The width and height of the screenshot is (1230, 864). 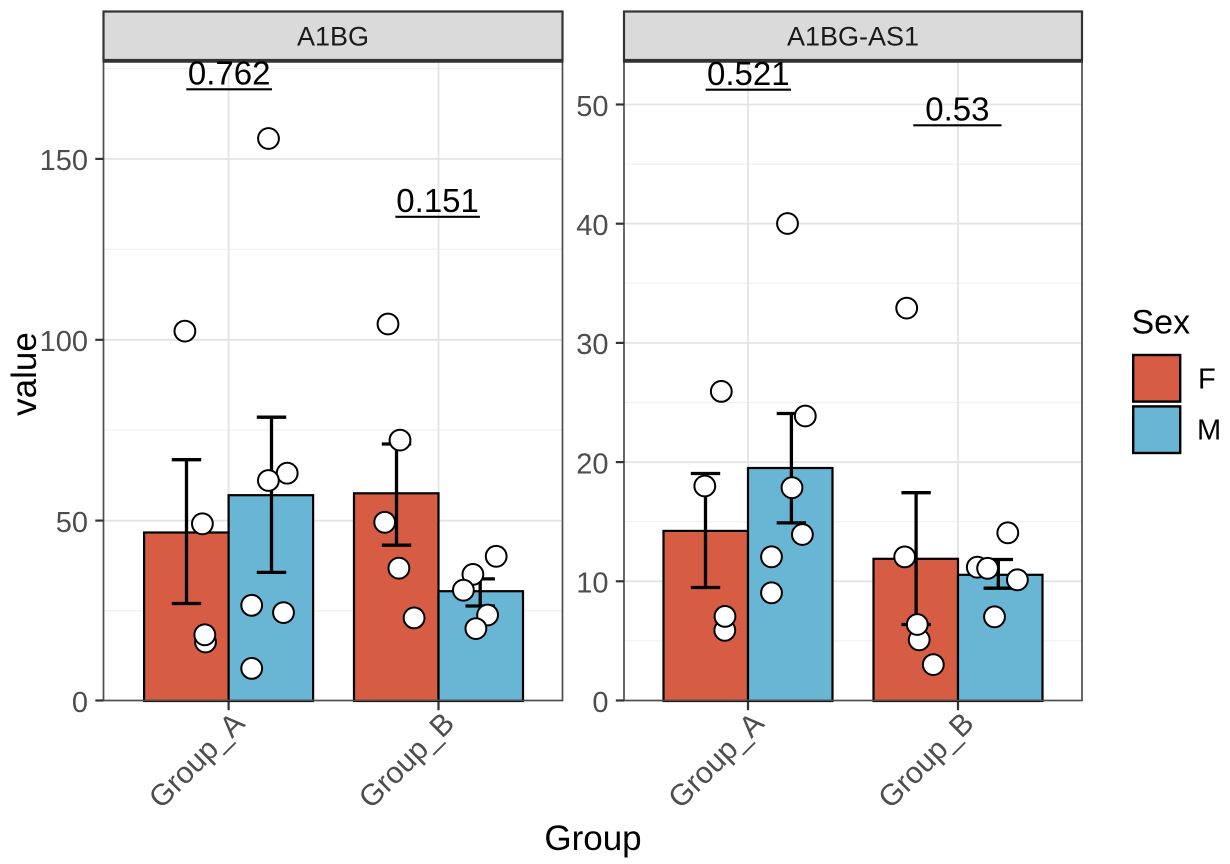 I want to click on svg-text: M, so click(x=1209, y=431).